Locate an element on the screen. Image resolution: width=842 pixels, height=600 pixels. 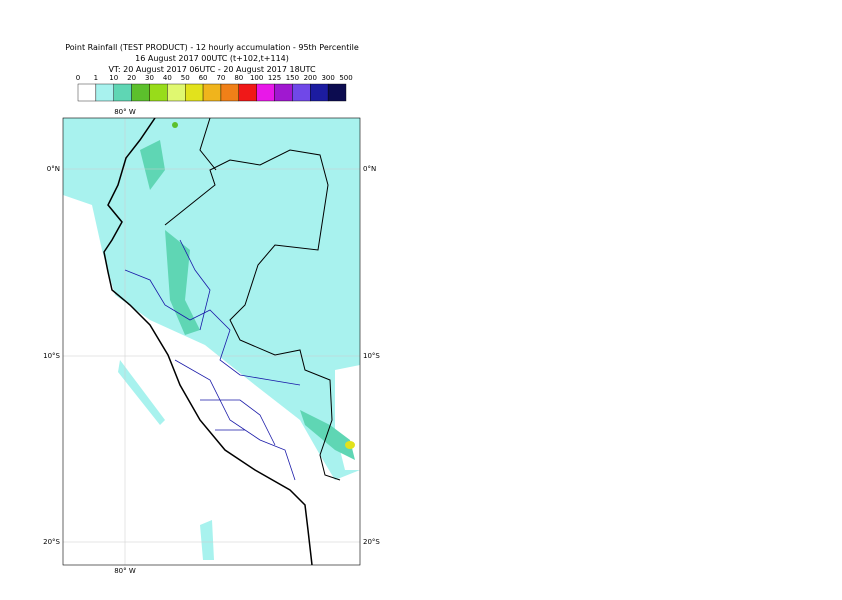
title-line: 16 August 2017 00UTC (t+102,t+114) is located at coordinates (212, 58).